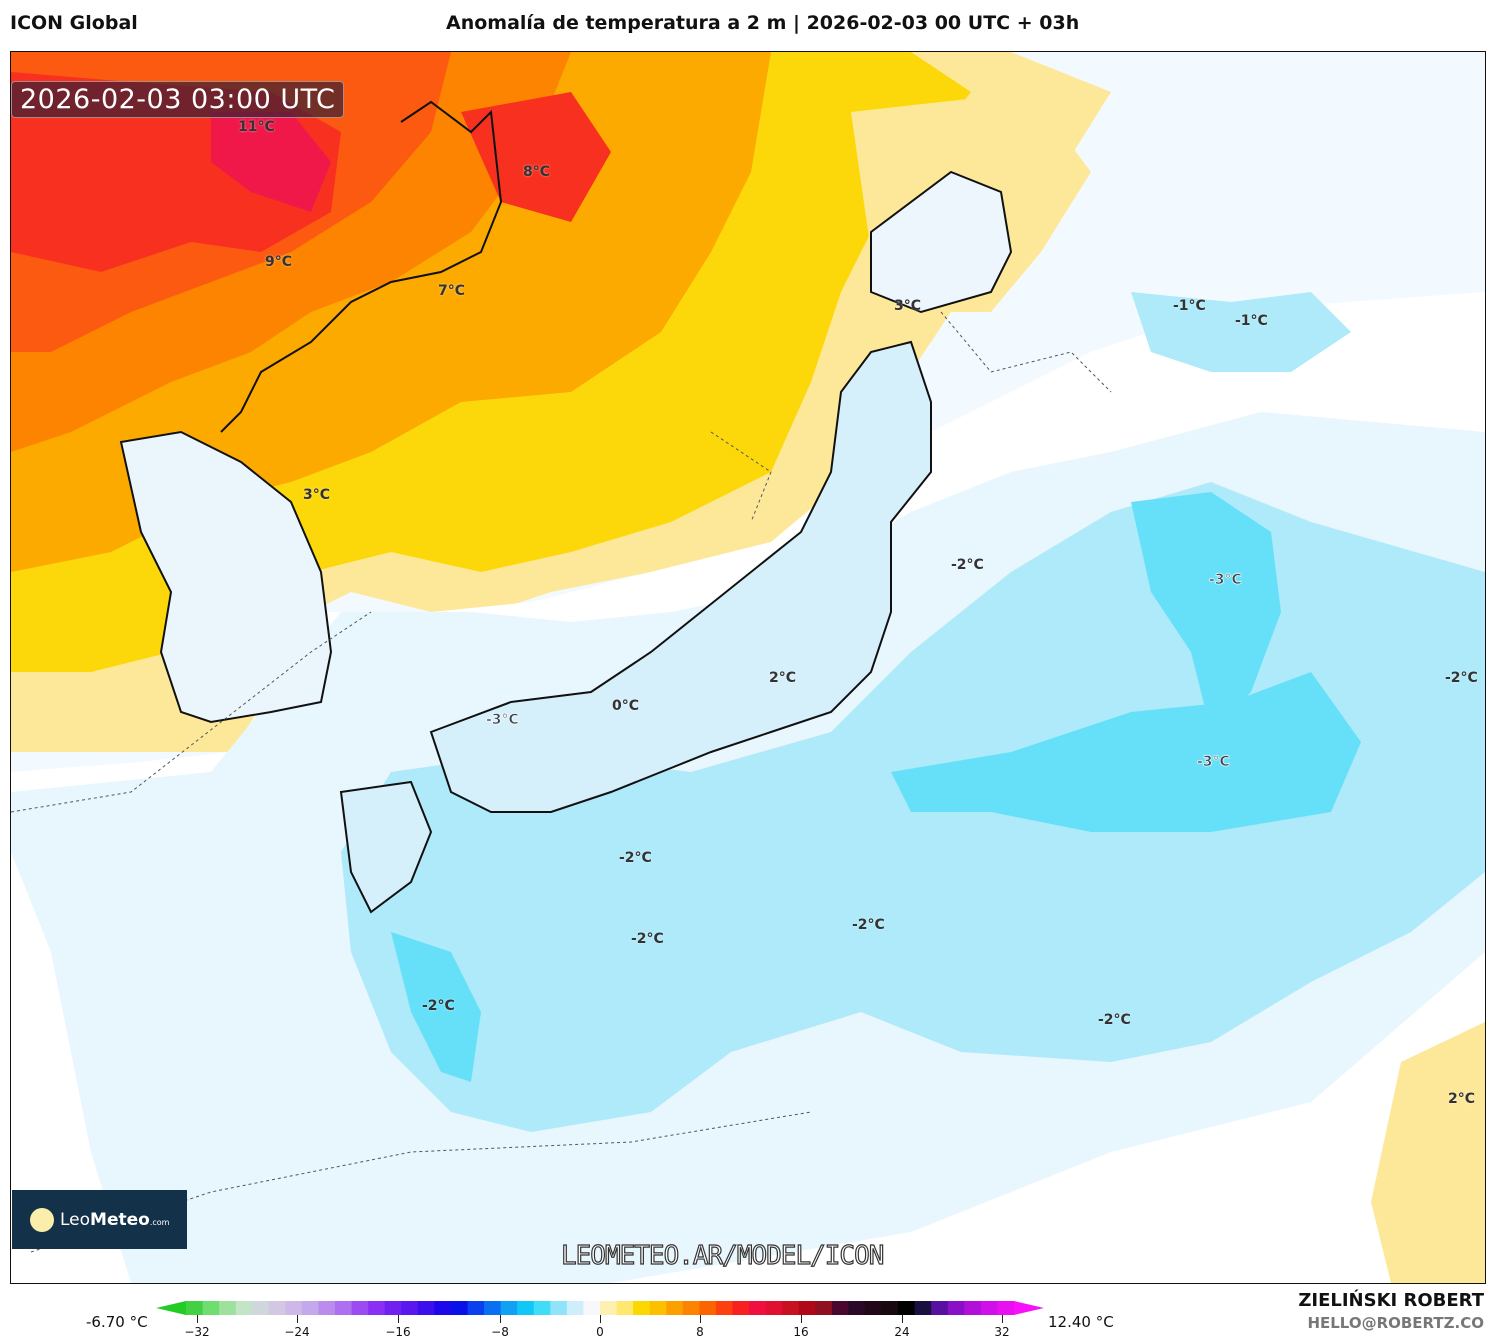 This screenshot has width=1494, height=1339. What do you see at coordinates (398, 1332) in the screenshot?
I see `colorbar-tick-label: −16` at bounding box center [398, 1332].